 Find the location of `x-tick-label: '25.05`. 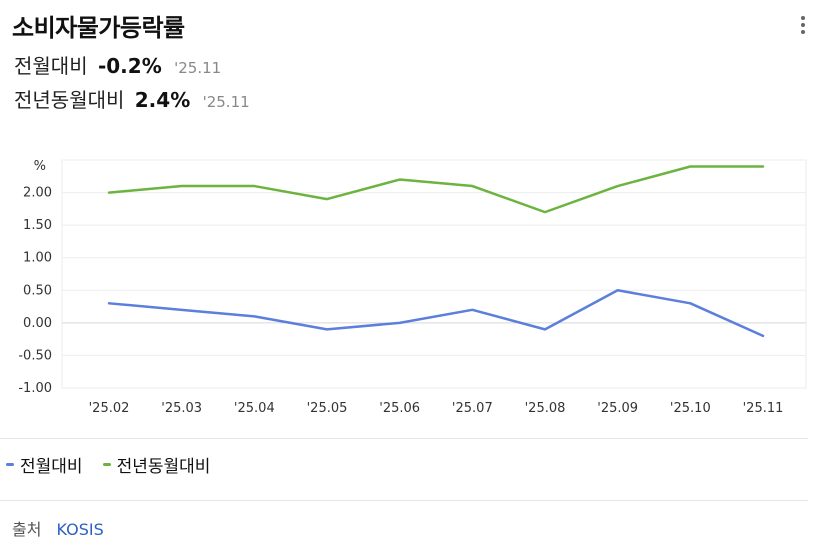

x-tick-label: '25.05 is located at coordinates (327, 408).